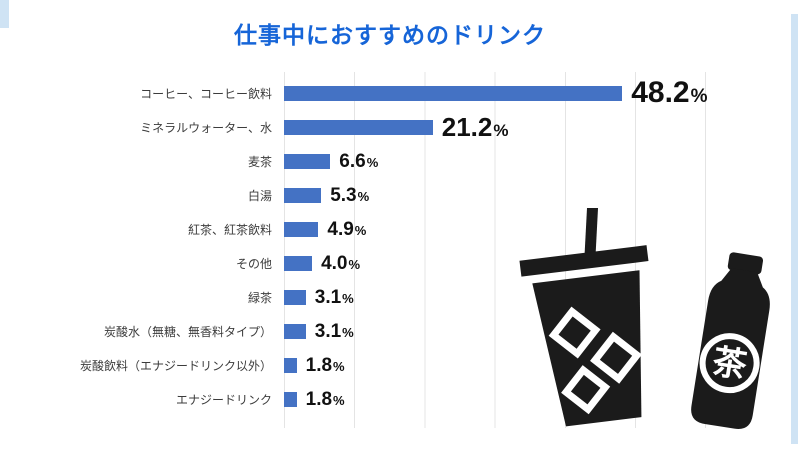 The height and width of the screenshot is (450, 800). What do you see at coordinates (402, 399) in the screenshot?
I see `chart-row: エナジードリンク 1.8%` at bounding box center [402, 399].